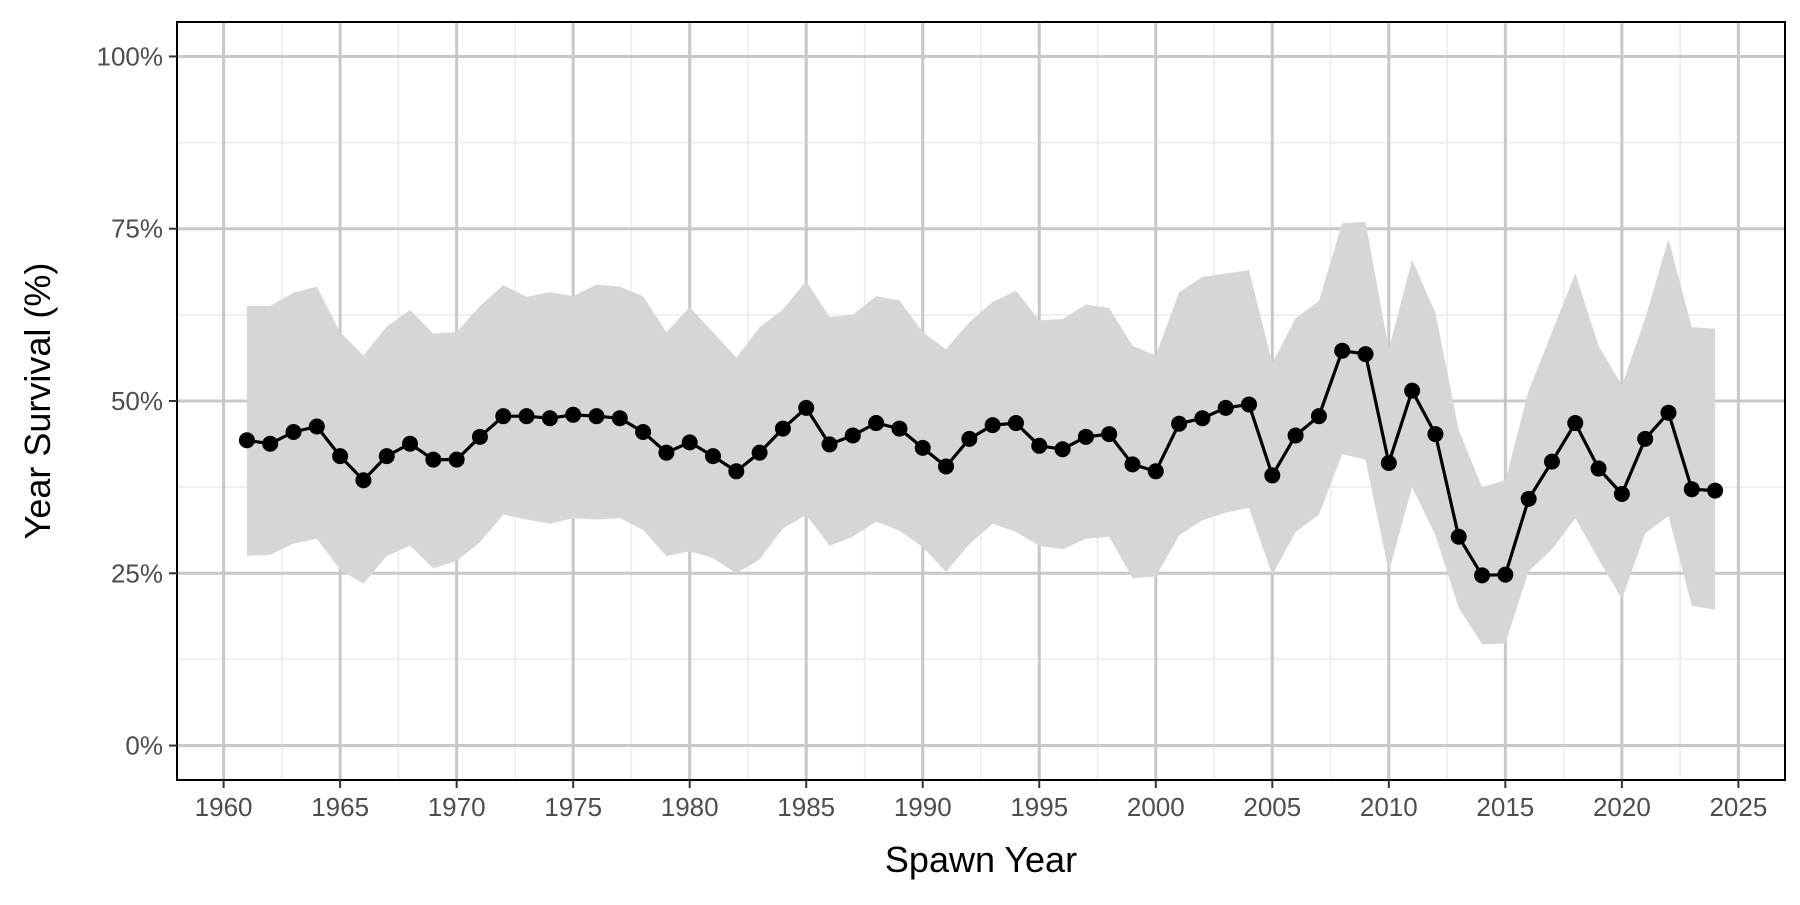 This screenshot has width=1800, height=905. What do you see at coordinates (130, 56) in the screenshot?
I see `y-tick-label: 100%` at bounding box center [130, 56].